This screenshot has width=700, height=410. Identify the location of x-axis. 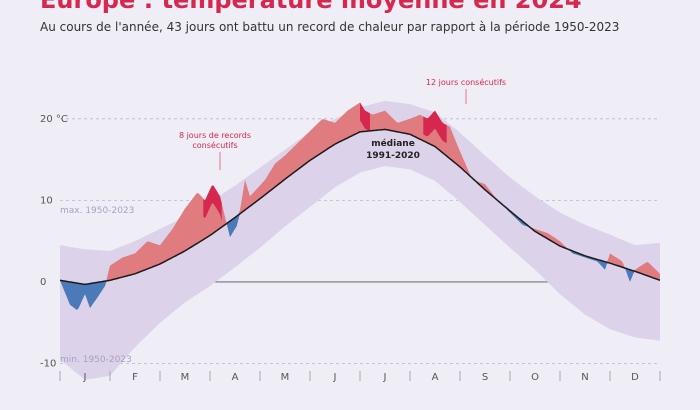
(360, 376).